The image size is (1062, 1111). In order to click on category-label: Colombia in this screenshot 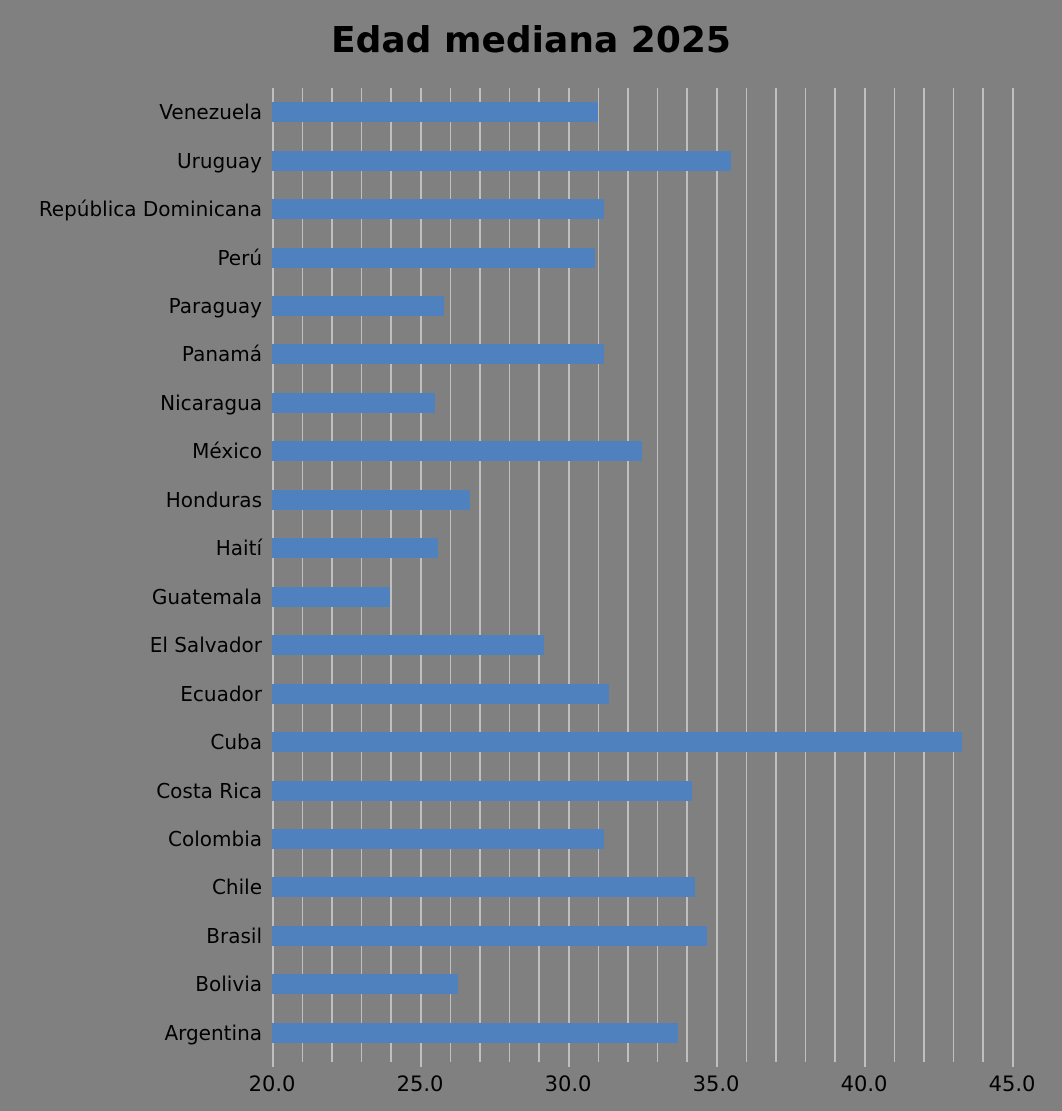, I will do `click(215, 838)`.